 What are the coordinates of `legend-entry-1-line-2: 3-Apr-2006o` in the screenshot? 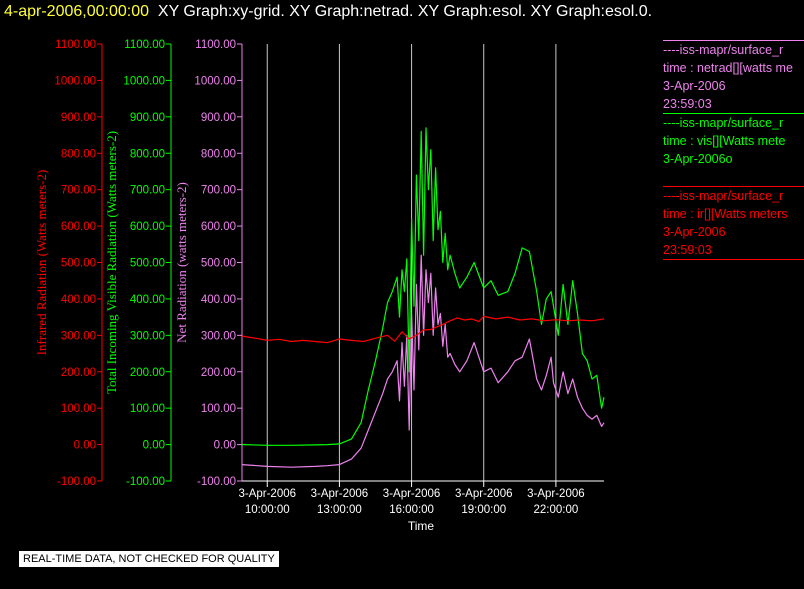 It's located at (698, 159).